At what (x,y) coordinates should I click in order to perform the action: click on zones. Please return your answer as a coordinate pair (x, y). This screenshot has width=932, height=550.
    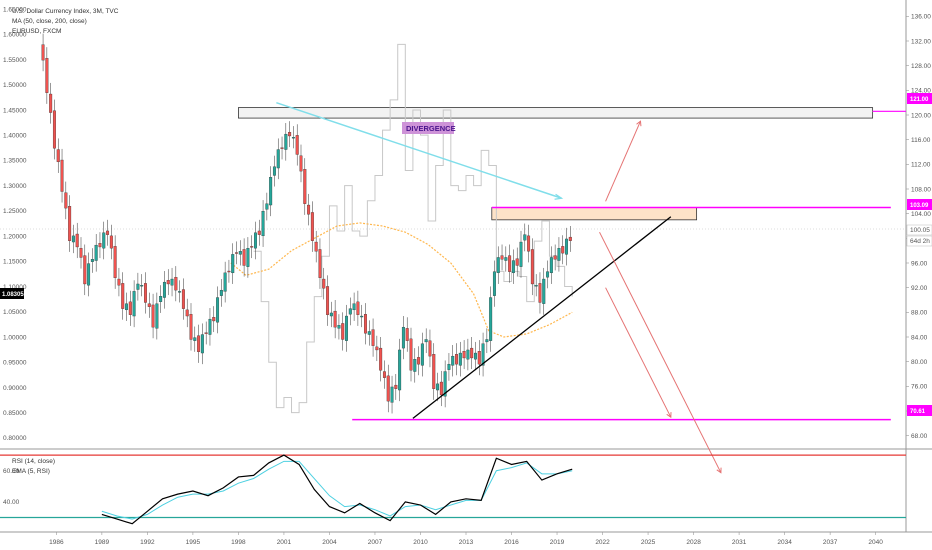
    Looking at the image, I should click on (556, 164).